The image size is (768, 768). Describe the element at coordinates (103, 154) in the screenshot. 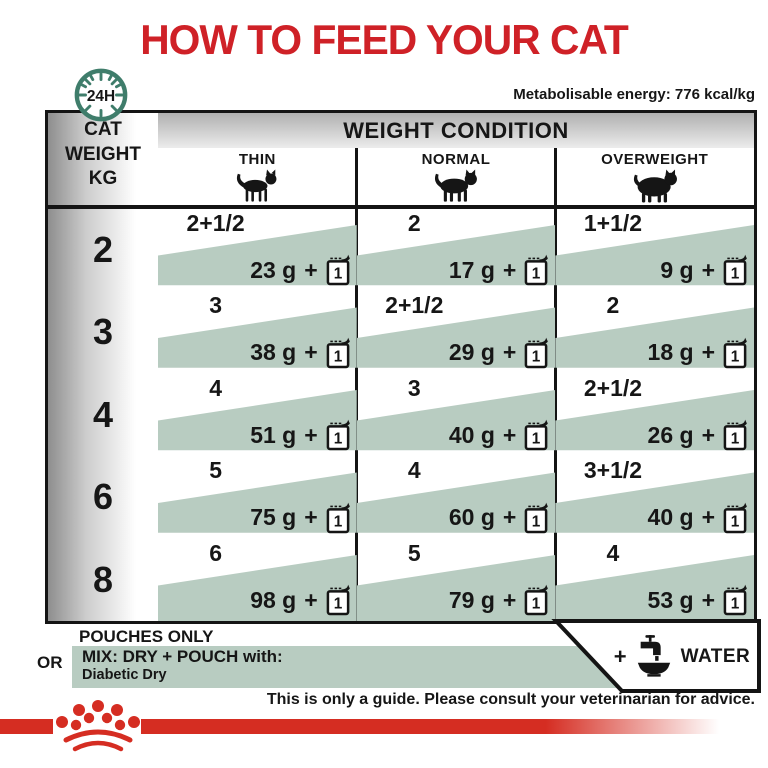

I see `cat-weight-kg-header: CAT WEIGHT KG` at that location.